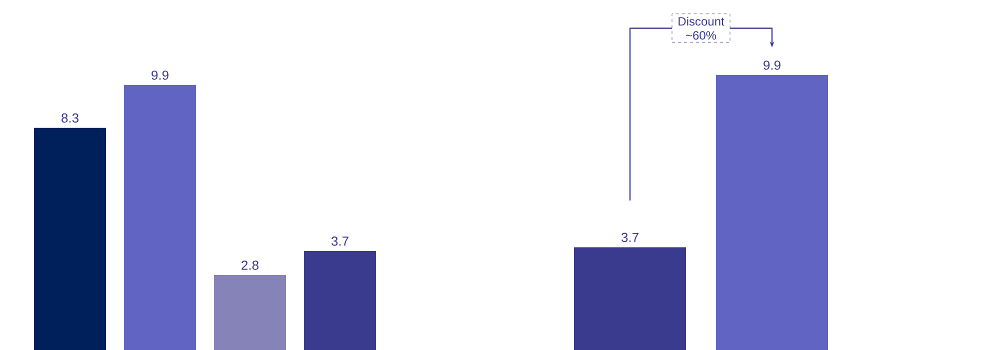  I want to click on text: Discount ~60%, so click(701, 28).